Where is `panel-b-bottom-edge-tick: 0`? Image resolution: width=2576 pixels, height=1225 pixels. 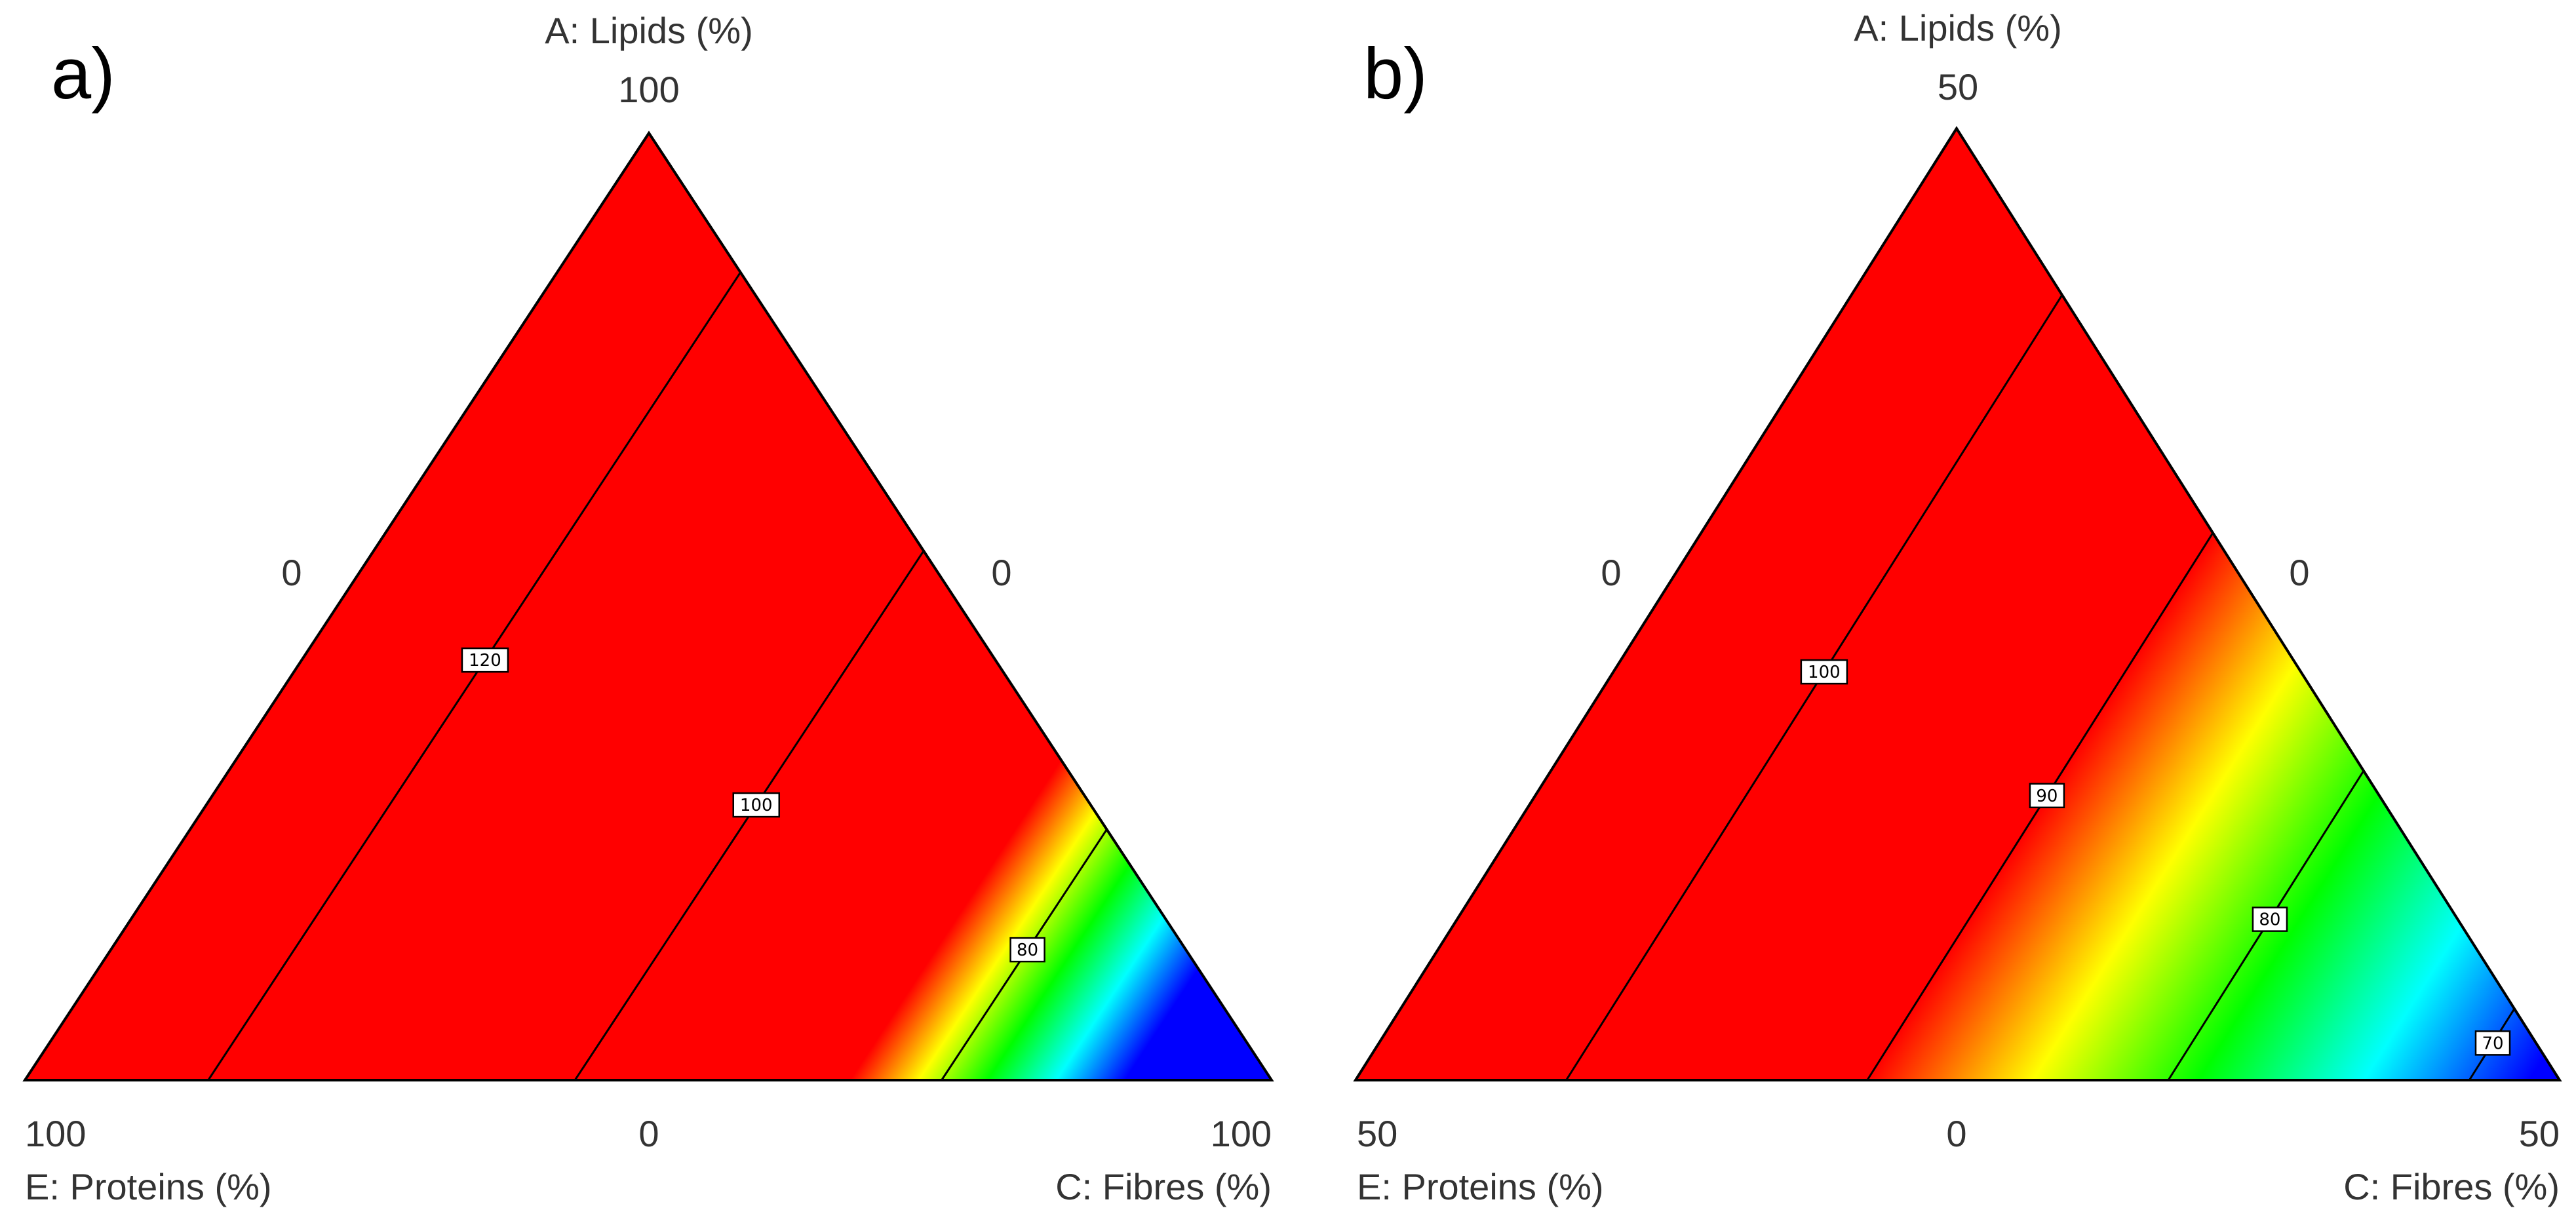 panel-b-bottom-edge-tick: 0 is located at coordinates (1956, 1133).